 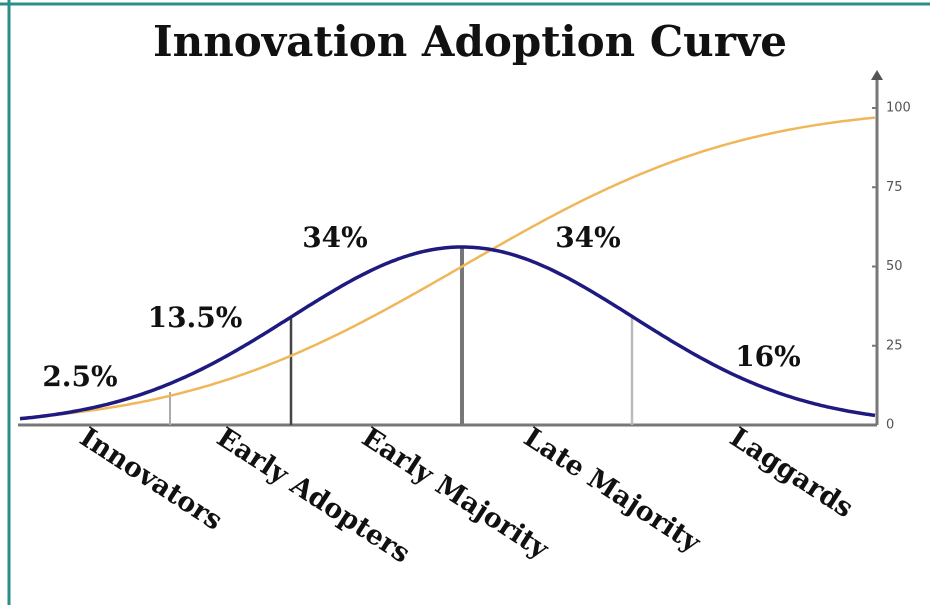 I want to click on y2-tick-label: 100, so click(x=898, y=108).